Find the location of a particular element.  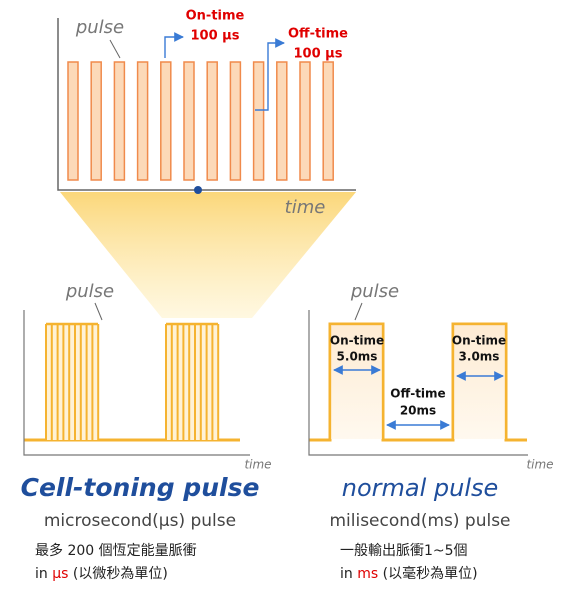

subtitle: milisecond(ms) pulse is located at coordinates (419, 521).